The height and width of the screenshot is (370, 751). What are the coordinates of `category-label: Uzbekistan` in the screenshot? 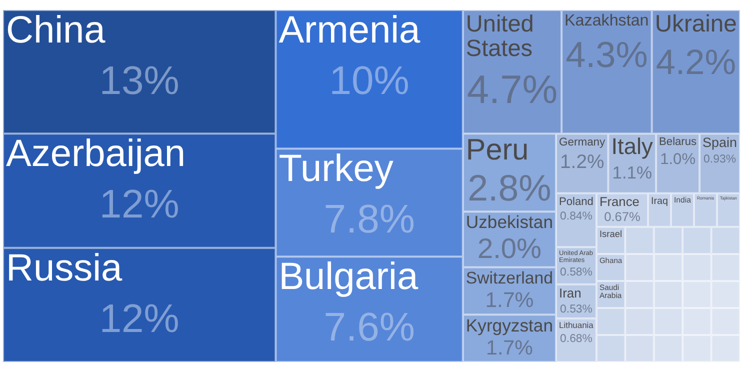 It's located at (510, 222).